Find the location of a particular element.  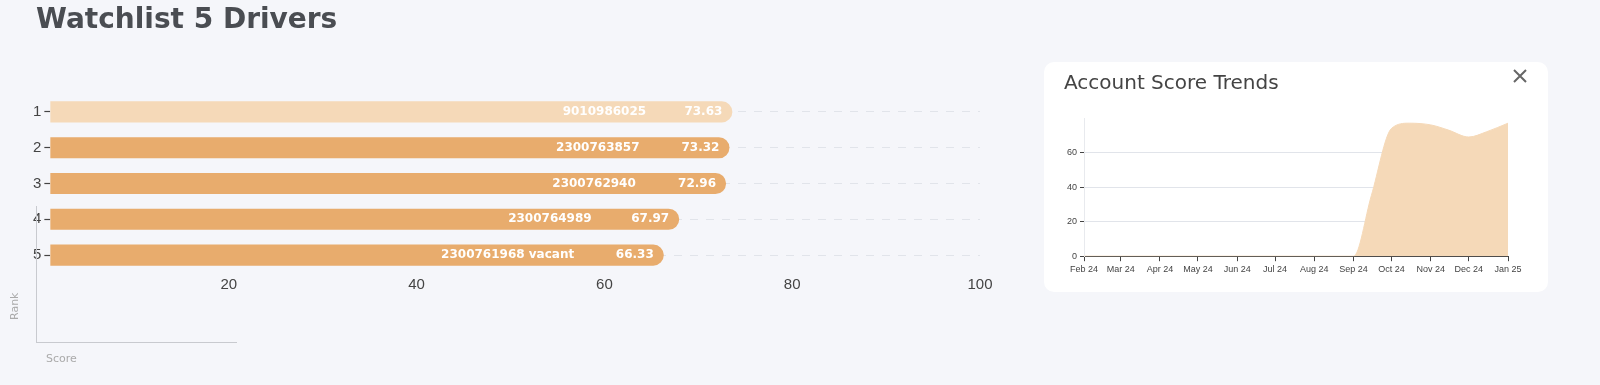

y-tick-label: 3 is located at coordinates (37, 182).